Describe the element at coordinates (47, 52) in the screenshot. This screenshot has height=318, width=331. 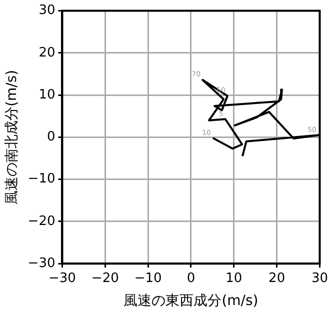
I see `y-tick-label: 20` at that location.